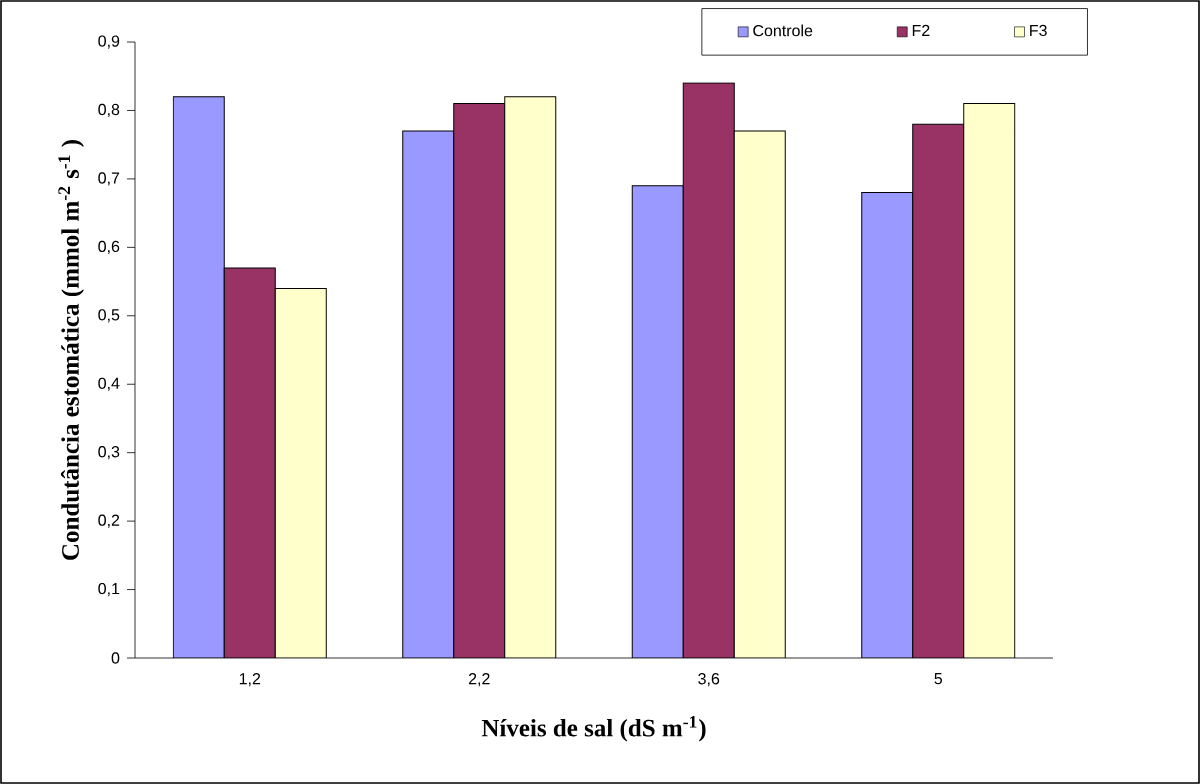  I want to click on y-tick-label: 0,9, so click(109, 42).